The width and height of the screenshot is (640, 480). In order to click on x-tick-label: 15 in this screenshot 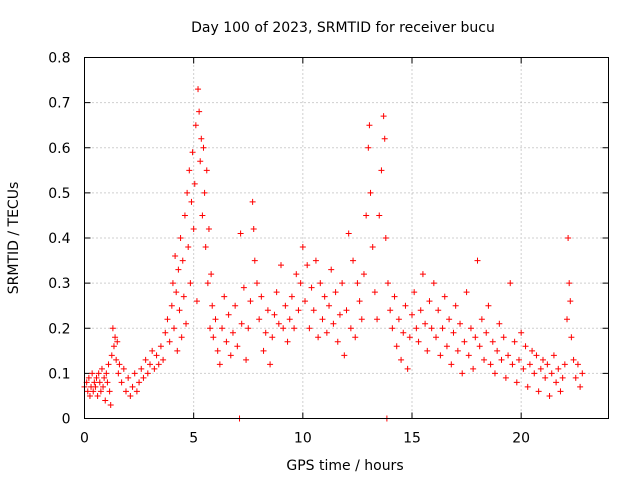, I will do `click(412, 439)`.